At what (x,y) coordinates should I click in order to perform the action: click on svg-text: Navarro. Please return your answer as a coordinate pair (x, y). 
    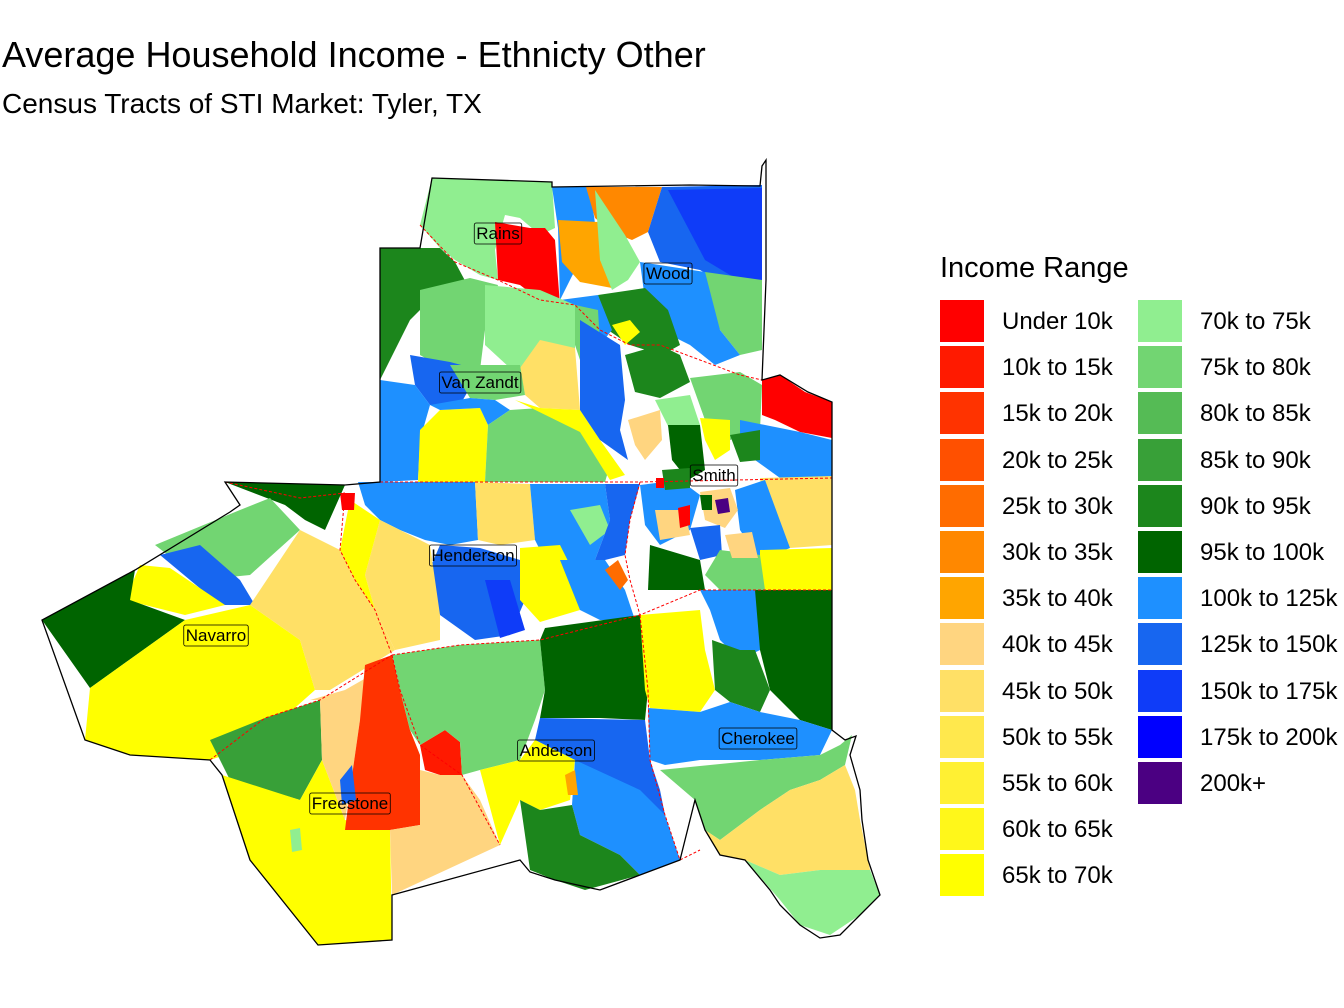
    Looking at the image, I should click on (216, 635).